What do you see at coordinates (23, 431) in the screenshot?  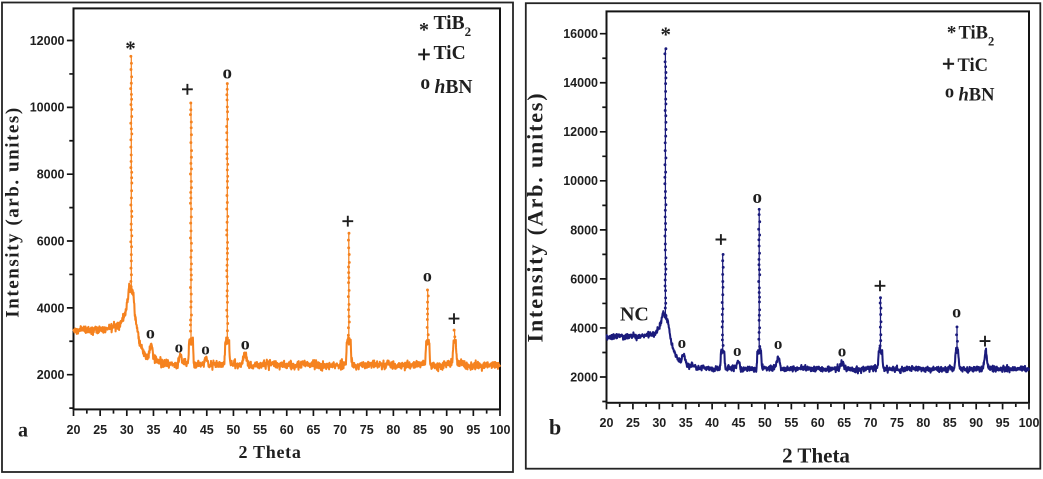 I see `svg-text: a` at bounding box center [23, 431].